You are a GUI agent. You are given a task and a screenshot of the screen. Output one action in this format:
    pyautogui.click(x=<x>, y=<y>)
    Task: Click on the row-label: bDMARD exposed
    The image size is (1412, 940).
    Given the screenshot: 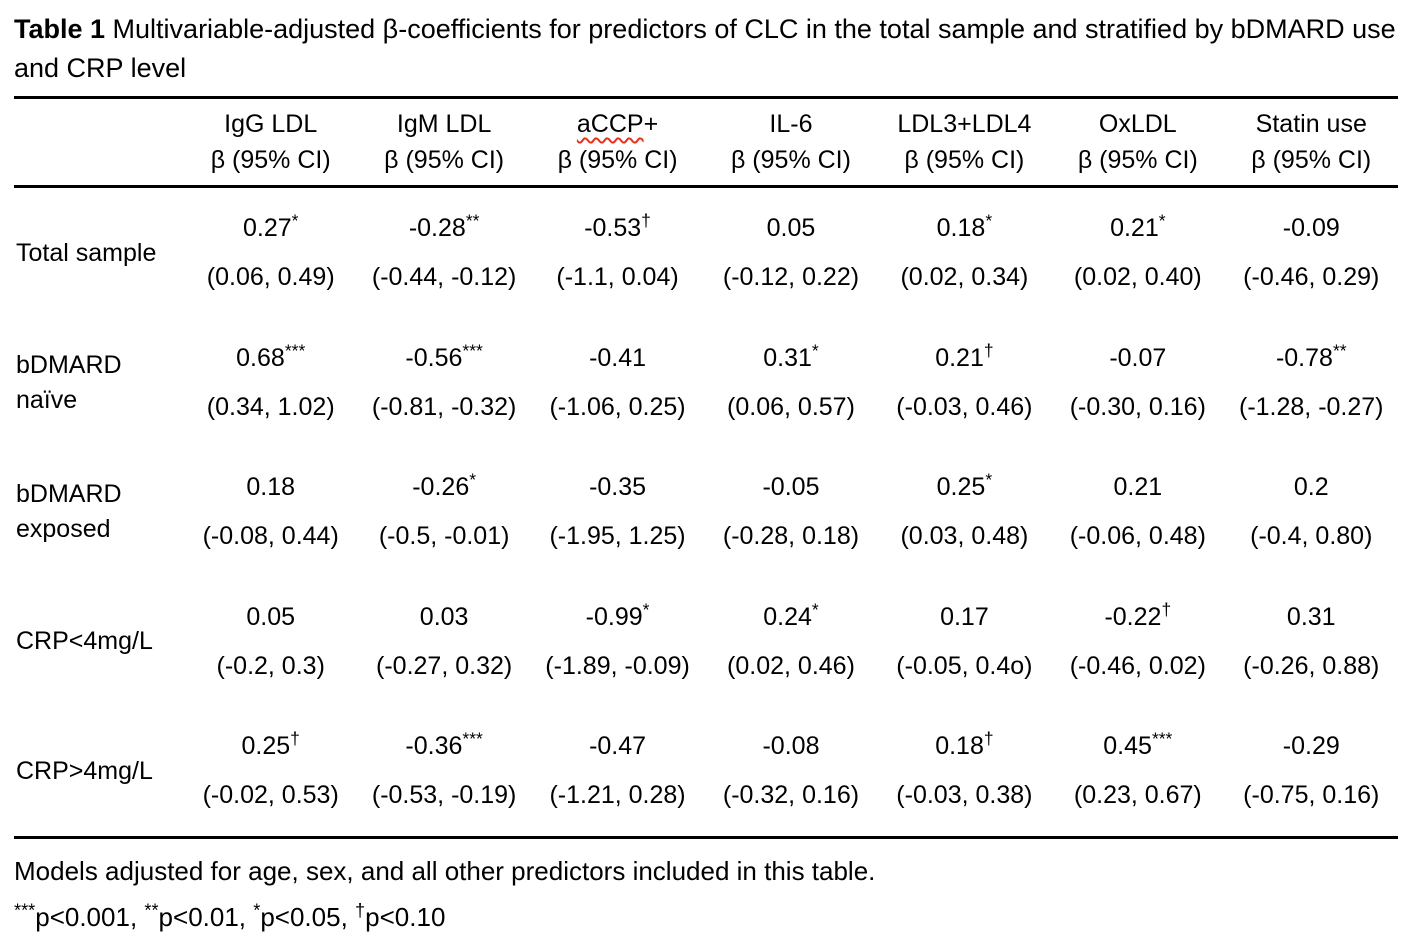 What is the action you would take?
    pyautogui.click(x=69, y=511)
    